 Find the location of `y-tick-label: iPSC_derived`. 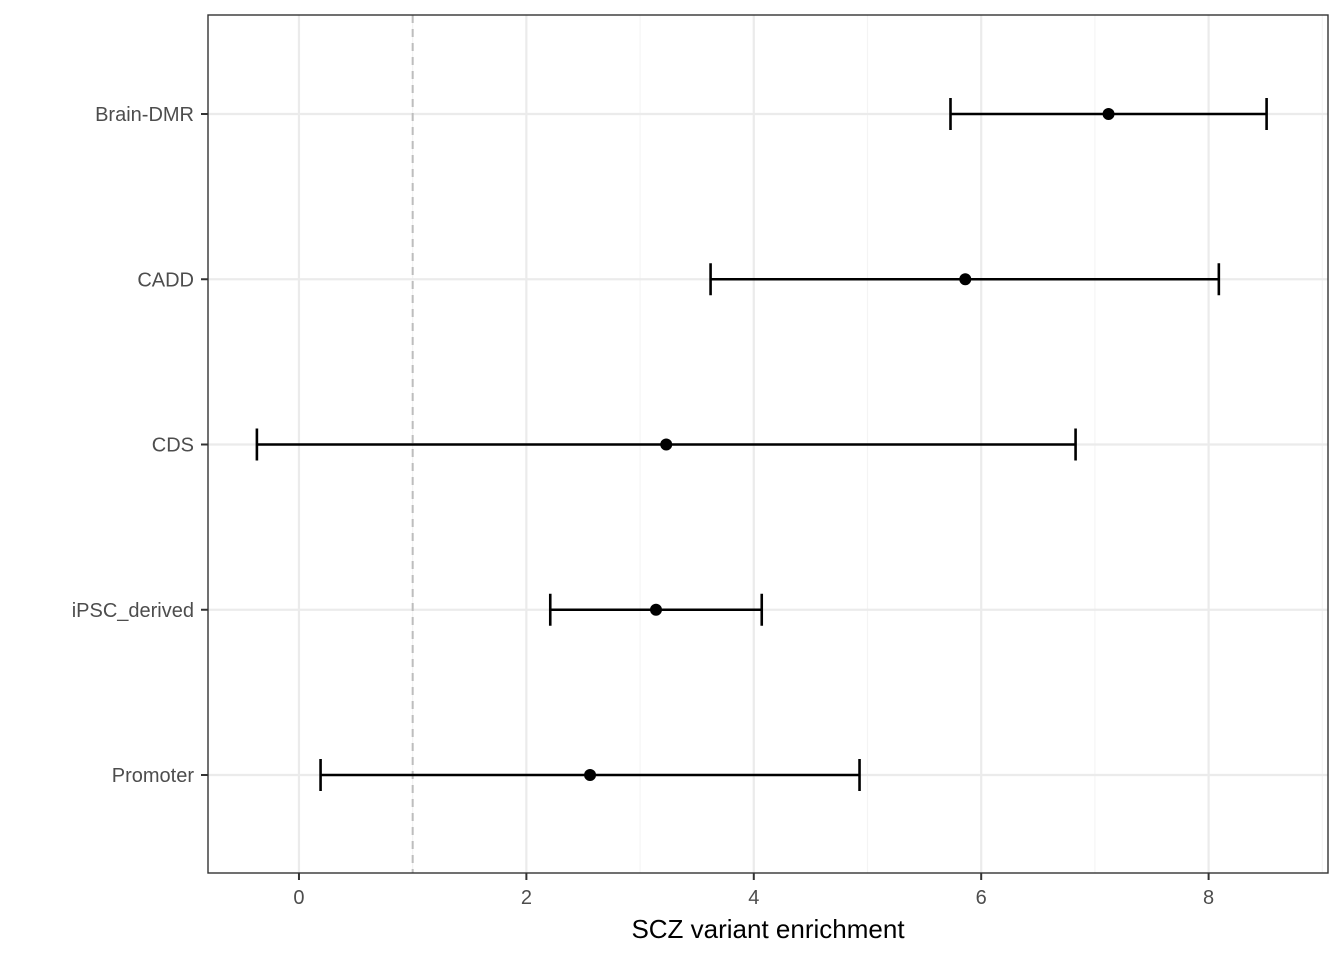

y-tick-label: iPSC_derived is located at coordinates (133, 611).